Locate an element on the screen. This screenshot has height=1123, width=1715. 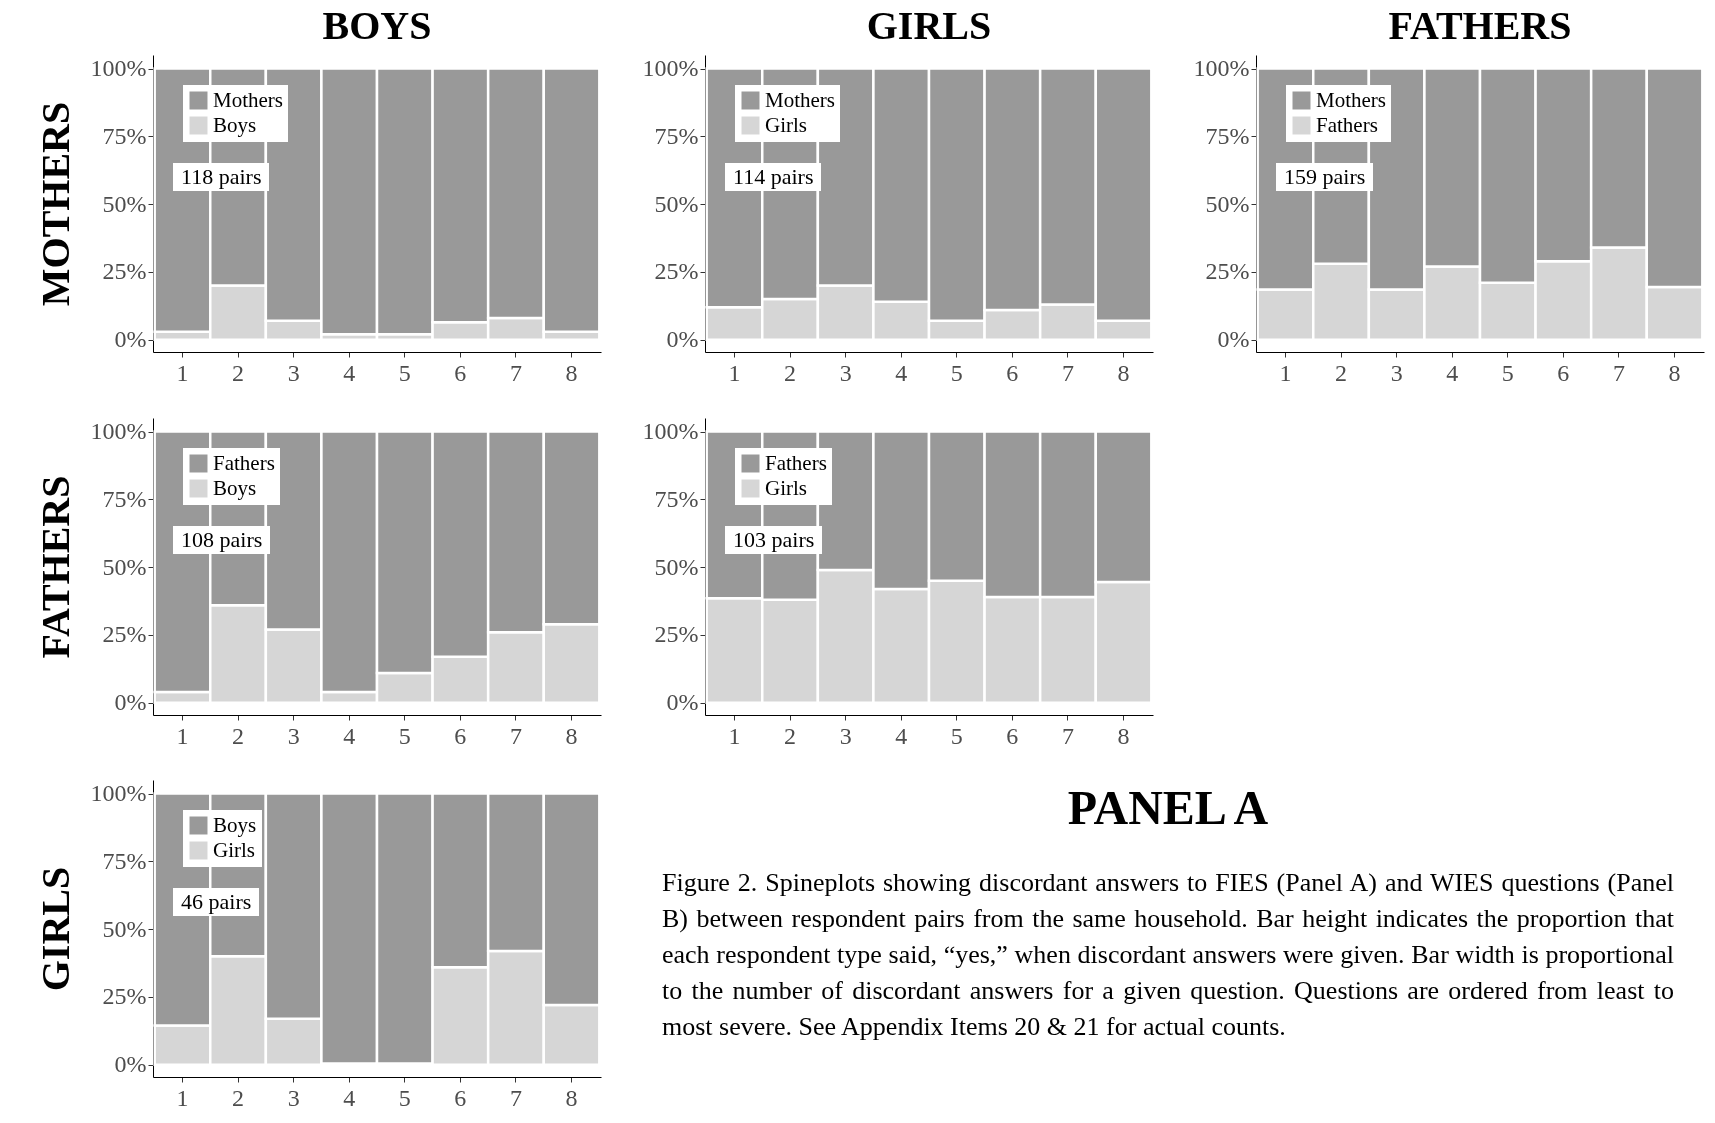
chart-title: FATHERS is located at coordinates (1480, 25).